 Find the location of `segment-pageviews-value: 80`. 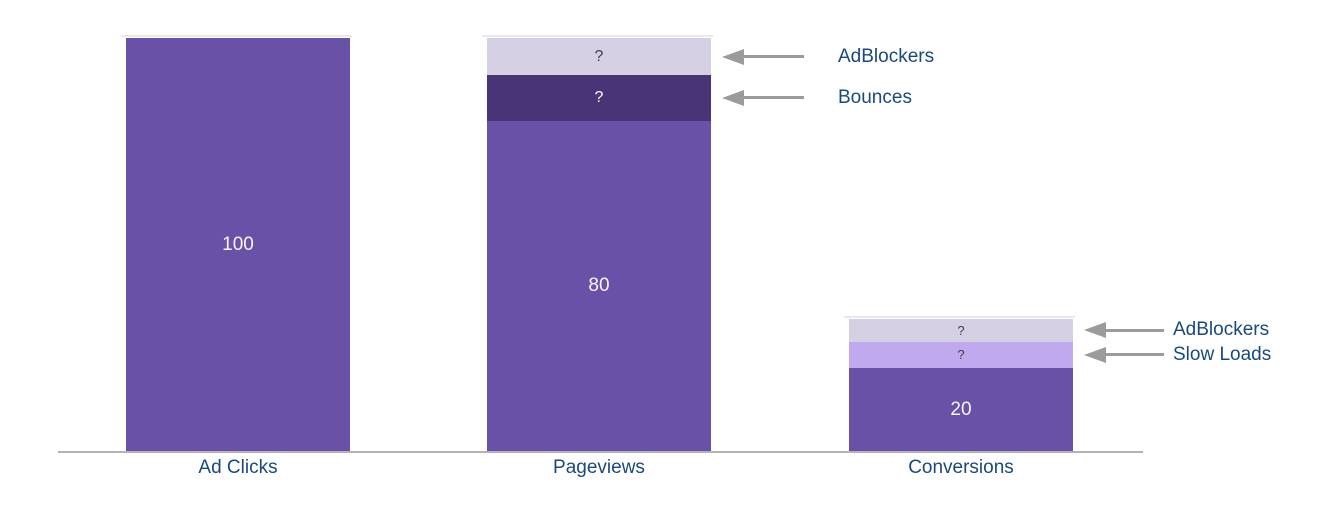

segment-pageviews-value: 80 is located at coordinates (599, 285).